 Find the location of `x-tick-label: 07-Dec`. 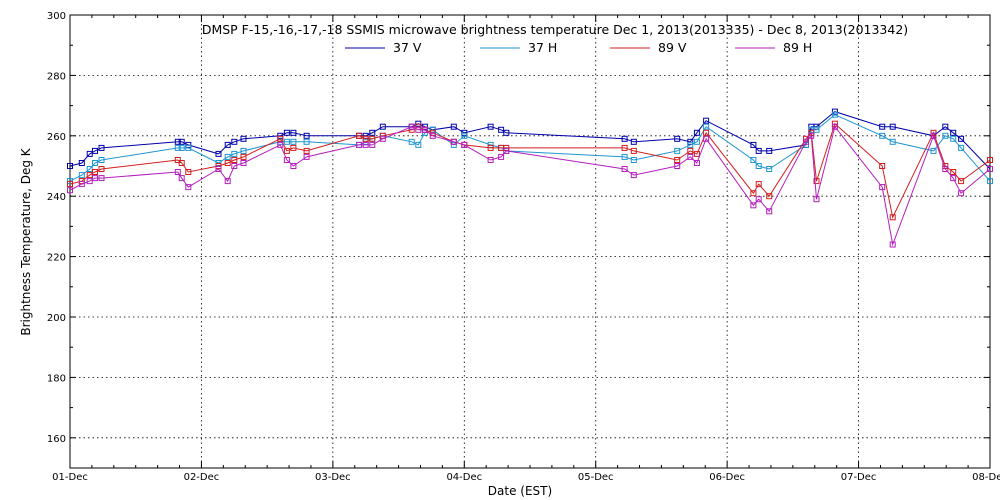

x-tick-label: 07-Dec is located at coordinates (859, 477).